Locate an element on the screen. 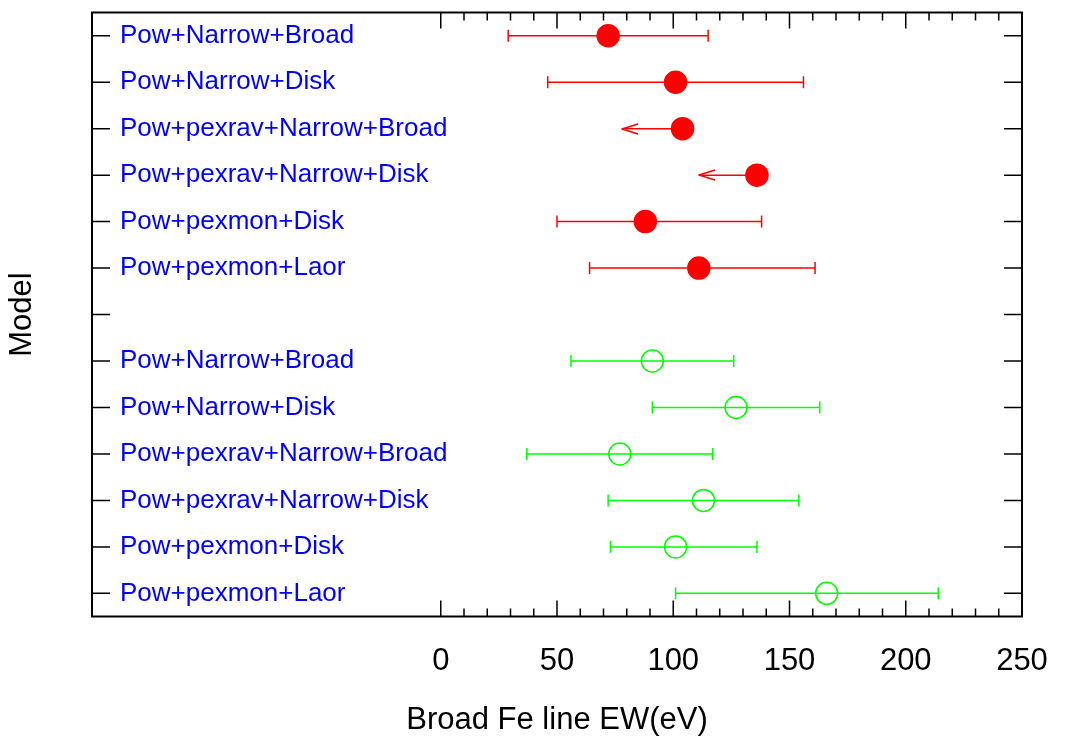  y-axis-title: Model is located at coordinates (21, 314).